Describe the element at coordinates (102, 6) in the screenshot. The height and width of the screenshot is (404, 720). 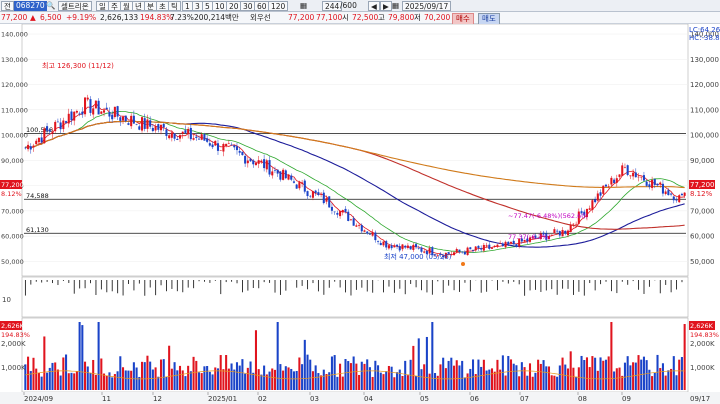
I see `period-day-button: 일` at that location.